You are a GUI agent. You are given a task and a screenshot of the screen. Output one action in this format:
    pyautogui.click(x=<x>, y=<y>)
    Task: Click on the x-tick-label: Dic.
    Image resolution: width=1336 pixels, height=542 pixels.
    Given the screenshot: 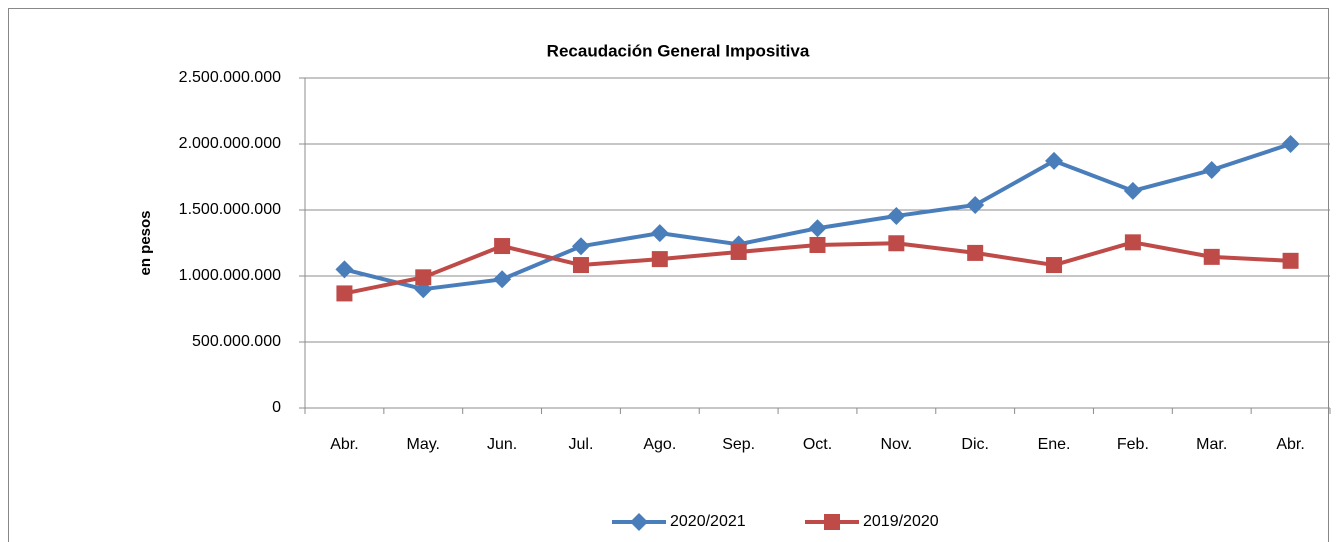 What is the action you would take?
    pyautogui.click(x=975, y=444)
    